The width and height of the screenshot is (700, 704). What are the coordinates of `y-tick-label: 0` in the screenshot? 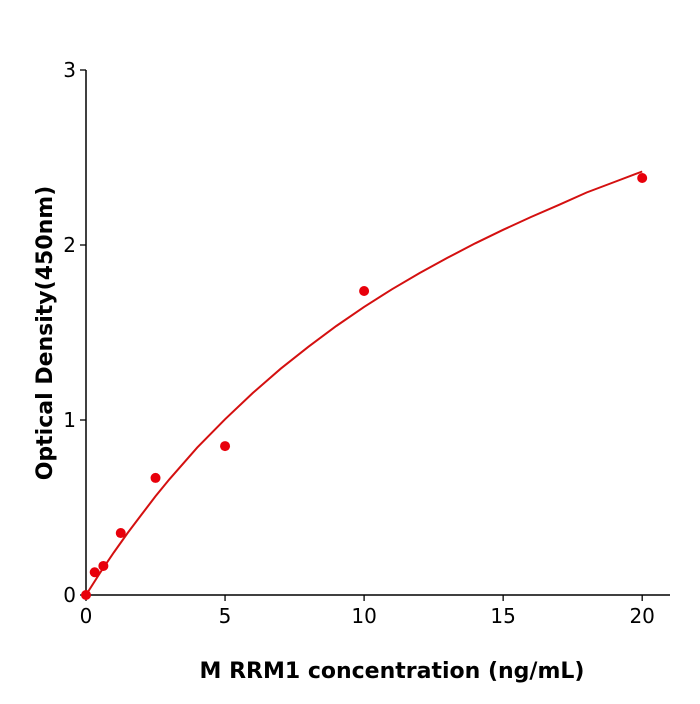 It's located at (69, 595).